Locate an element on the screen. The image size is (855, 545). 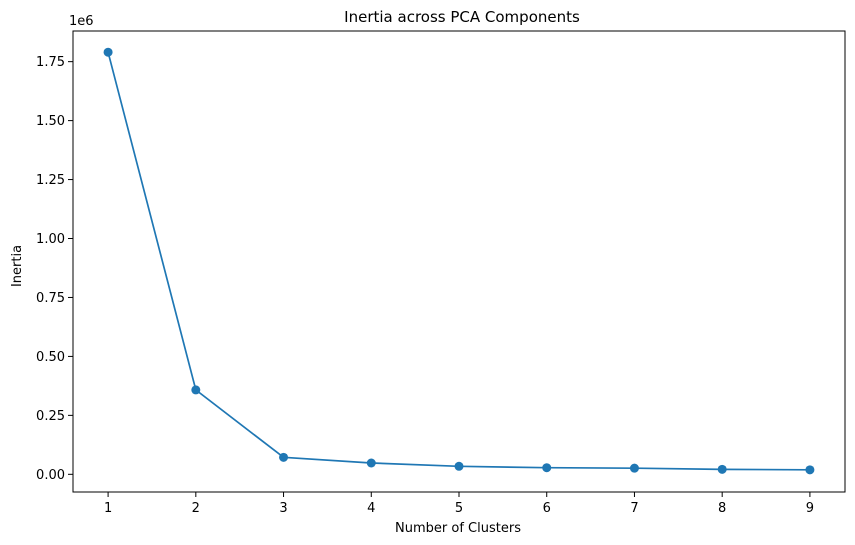
x-tick-label: 5 is located at coordinates (459, 508).